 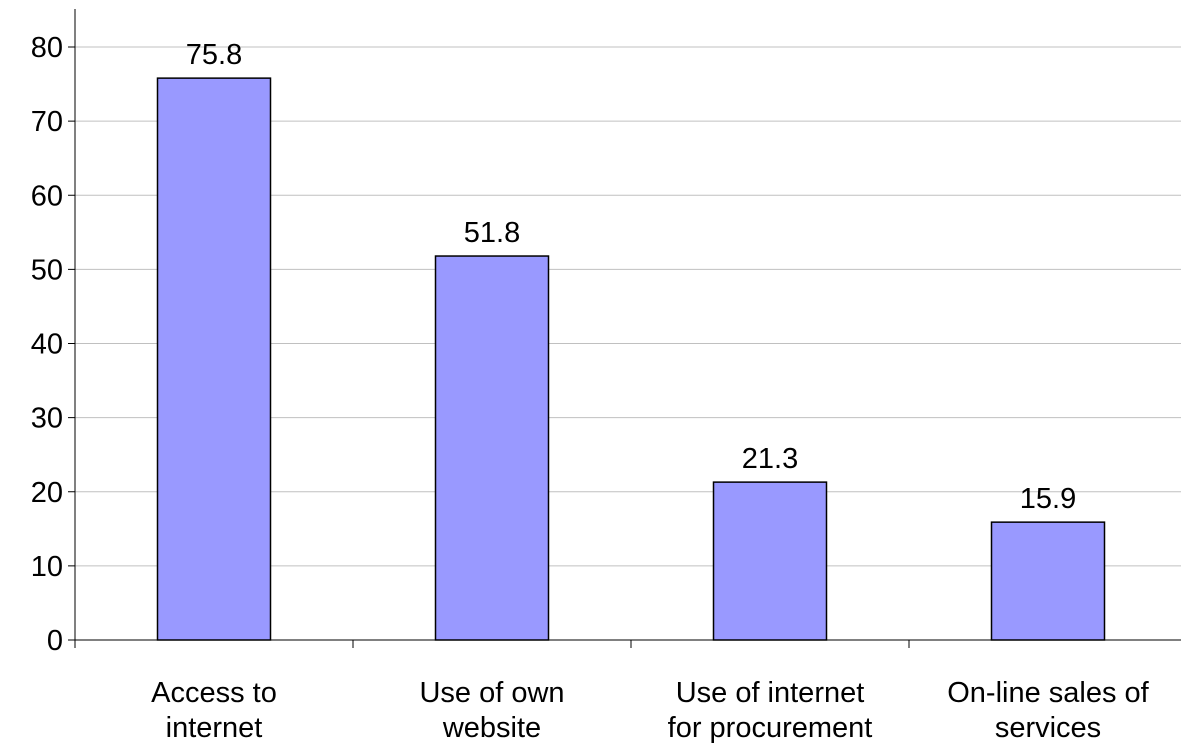 What do you see at coordinates (770, 693) in the screenshot?
I see `category-label: Use of internet` at bounding box center [770, 693].